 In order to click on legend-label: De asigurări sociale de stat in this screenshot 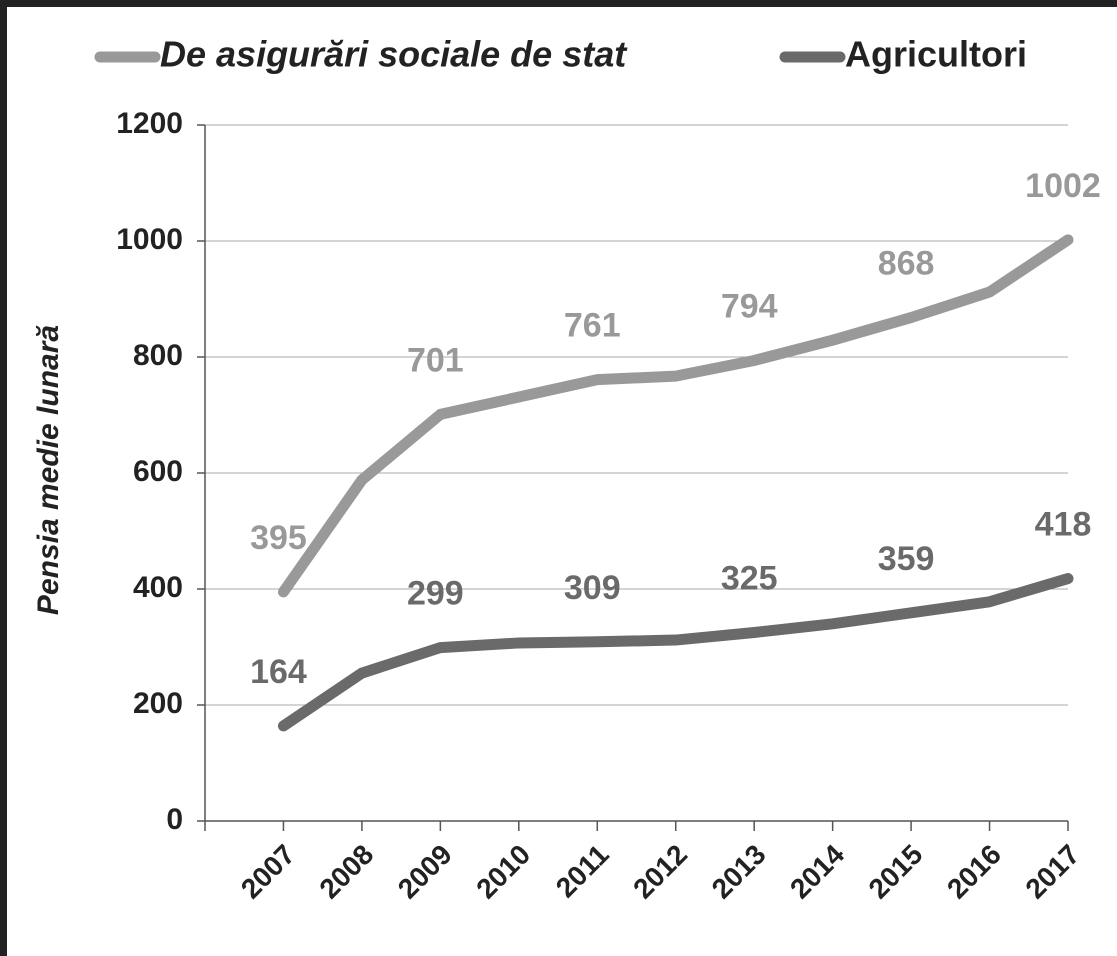, I will do `click(394, 54)`.